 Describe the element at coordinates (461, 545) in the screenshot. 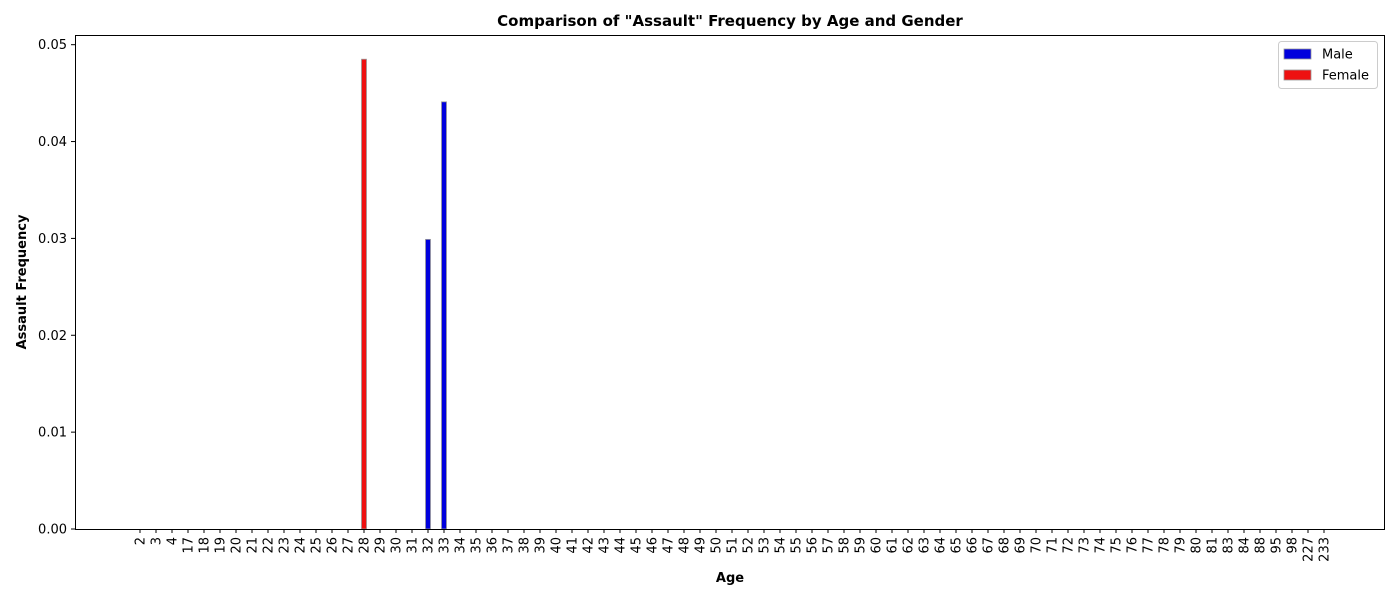

I see `x-tick-label: 34` at that location.